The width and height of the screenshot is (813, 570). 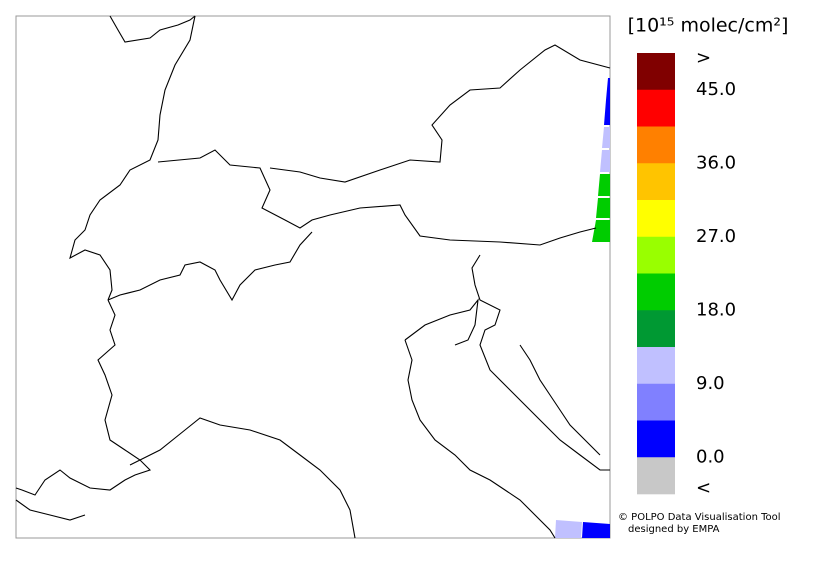 What do you see at coordinates (716, 236) in the screenshot?
I see `legend-label: 27.0` at bounding box center [716, 236].